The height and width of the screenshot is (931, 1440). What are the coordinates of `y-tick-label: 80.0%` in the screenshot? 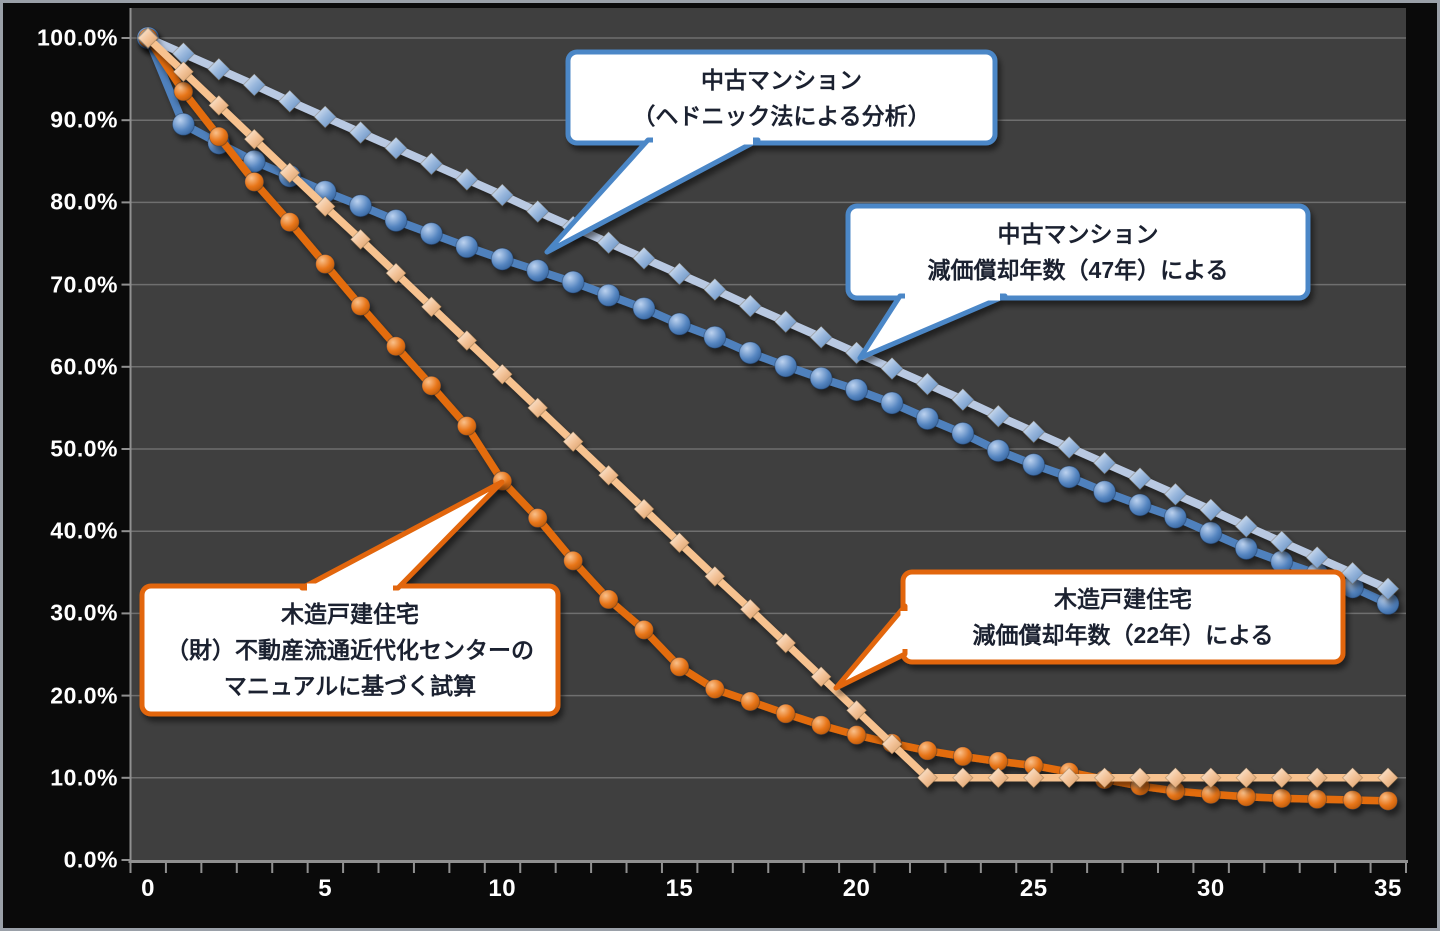 It's located at (84, 201).